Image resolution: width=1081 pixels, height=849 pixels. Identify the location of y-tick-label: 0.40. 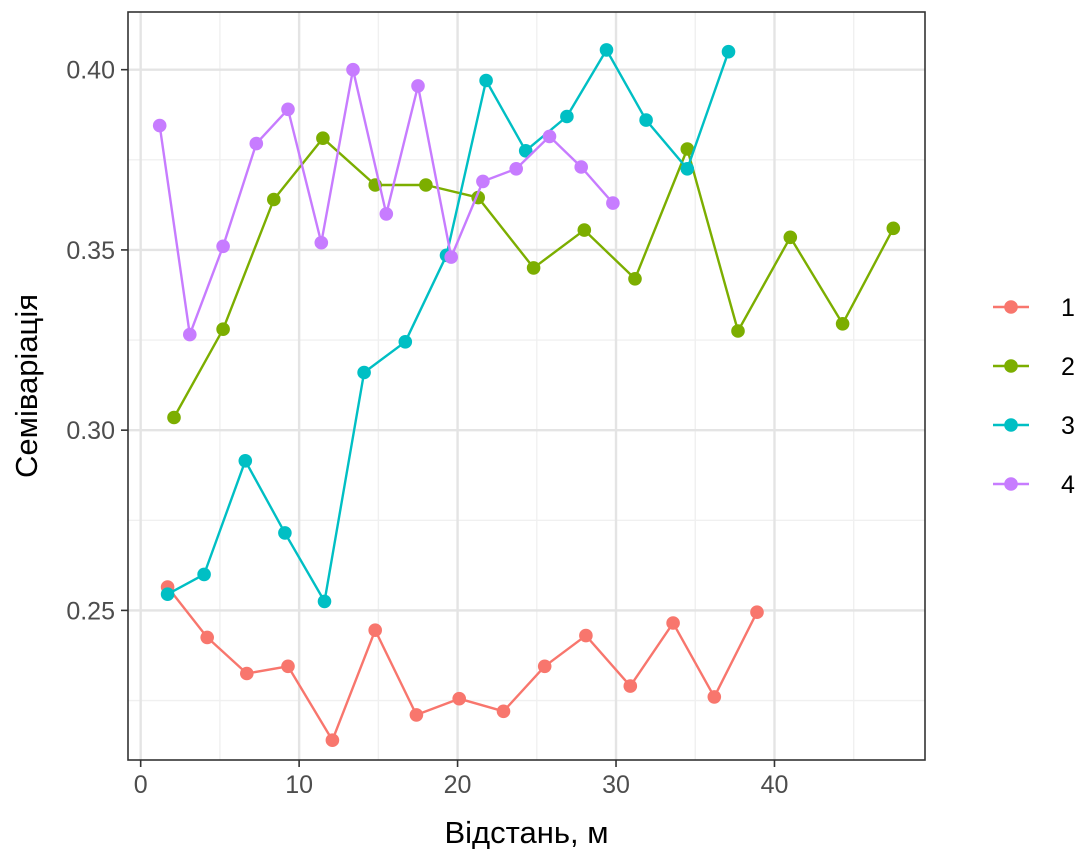
(90, 71).